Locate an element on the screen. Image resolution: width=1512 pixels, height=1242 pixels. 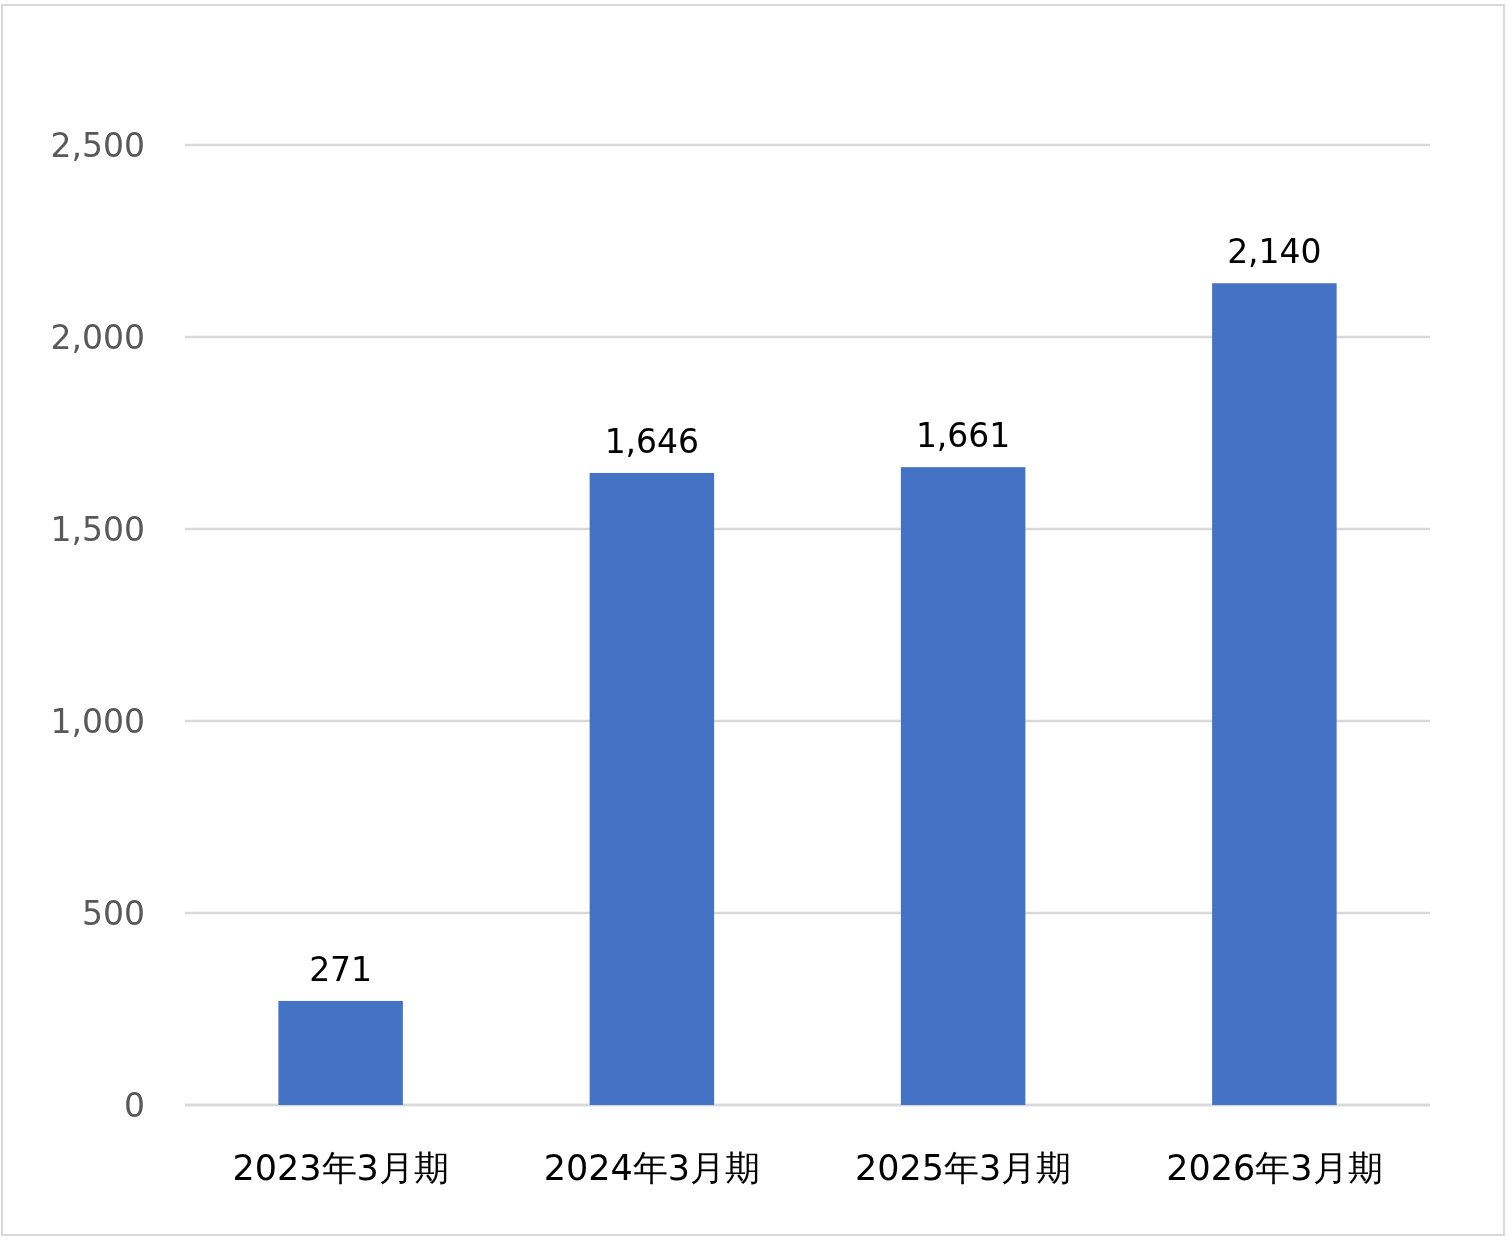
data-label: 1,661 is located at coordinates (963, 436).